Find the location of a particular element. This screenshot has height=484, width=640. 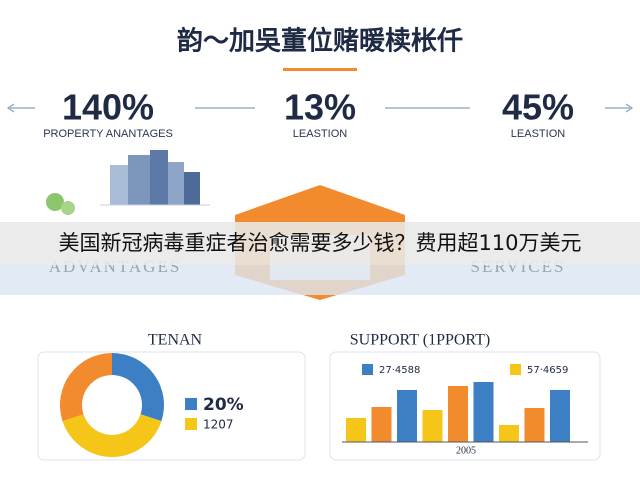

connectors is located at coordinates (320, 108).